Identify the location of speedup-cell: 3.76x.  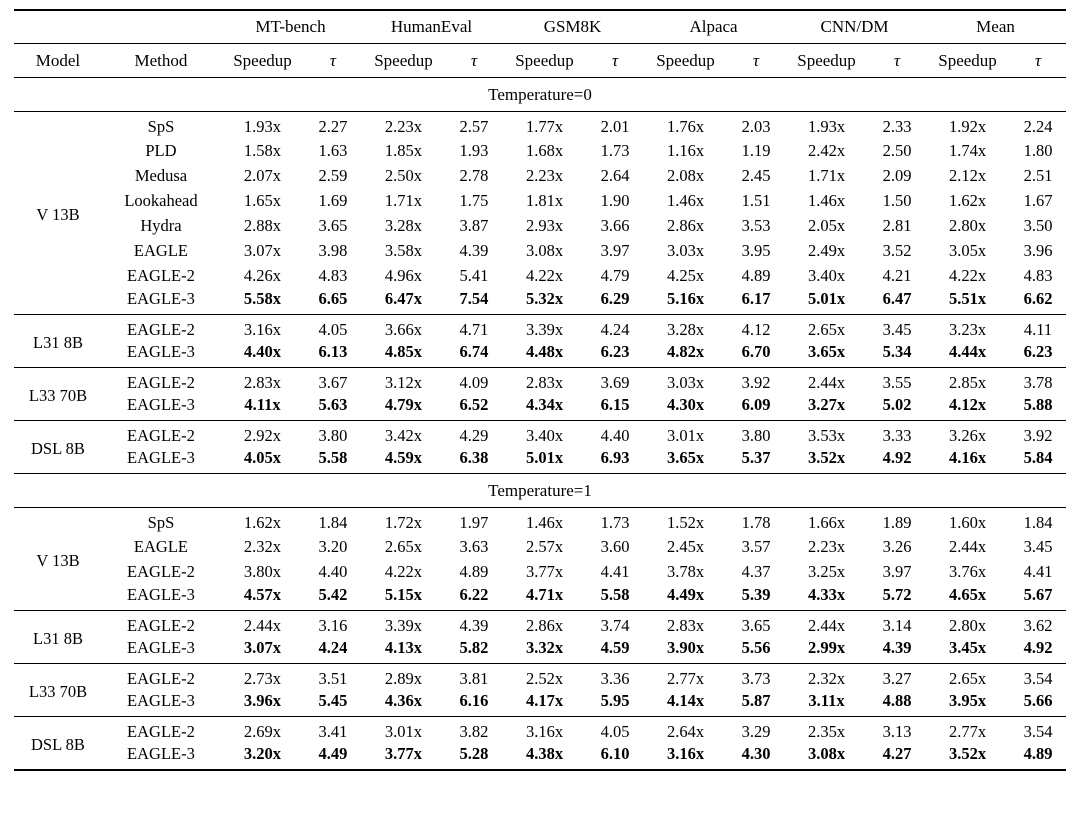
(967, 571).